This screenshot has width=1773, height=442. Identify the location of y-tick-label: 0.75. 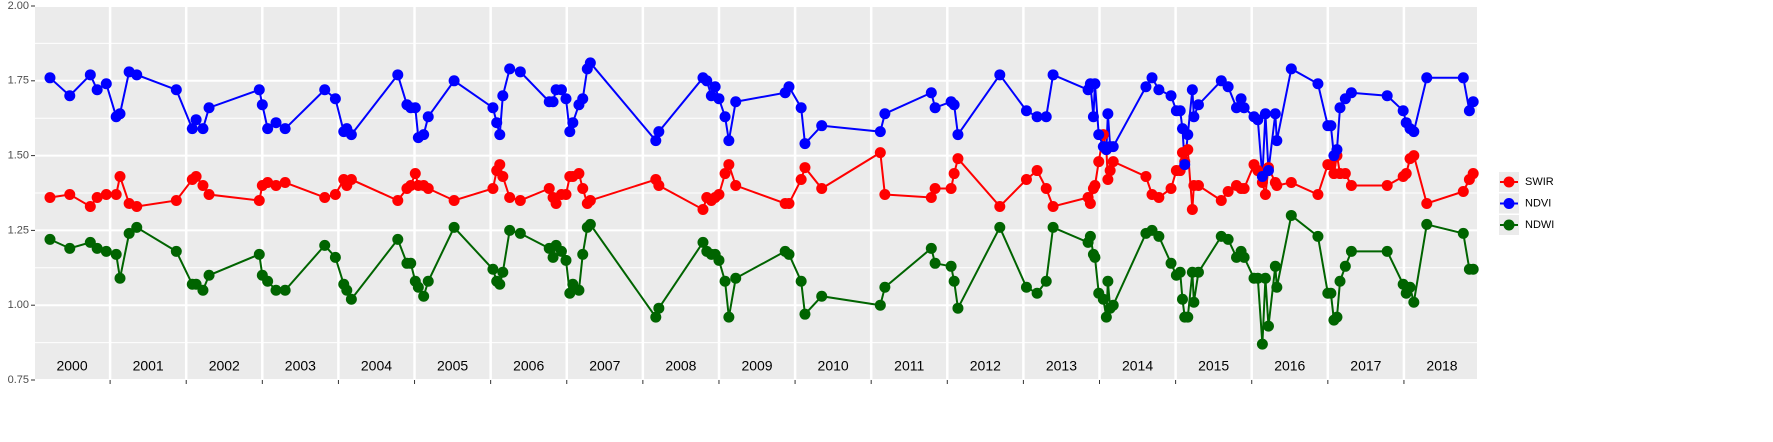
(18, 380).